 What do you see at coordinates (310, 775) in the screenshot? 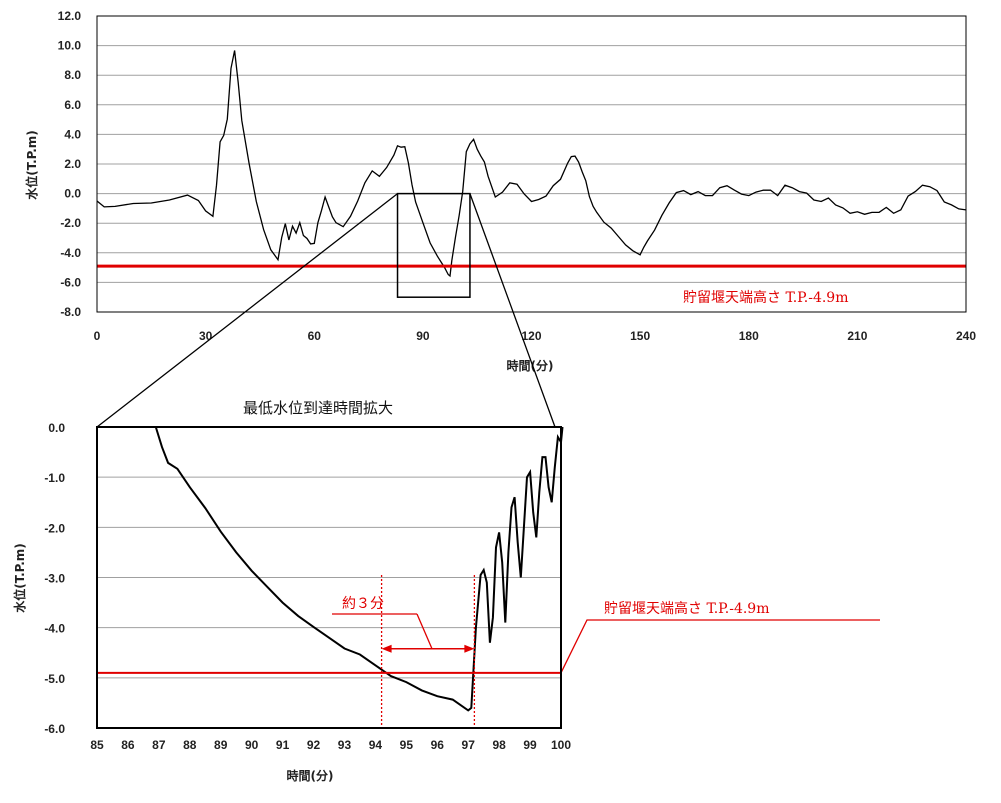
I see `zoom-x-axis-title: 時間(分)` at bounding box center [310, 775].